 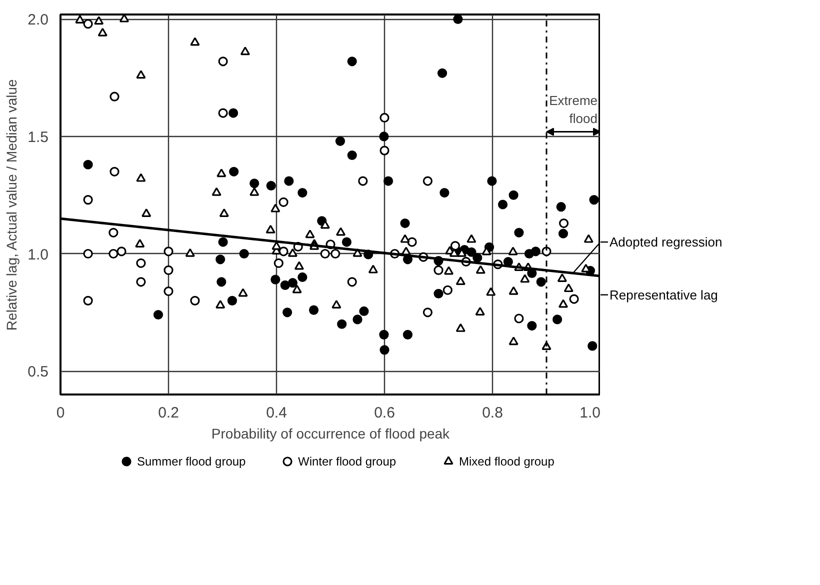 I want to click on x-tick-label: 0.2, so click(x=168, y=413).